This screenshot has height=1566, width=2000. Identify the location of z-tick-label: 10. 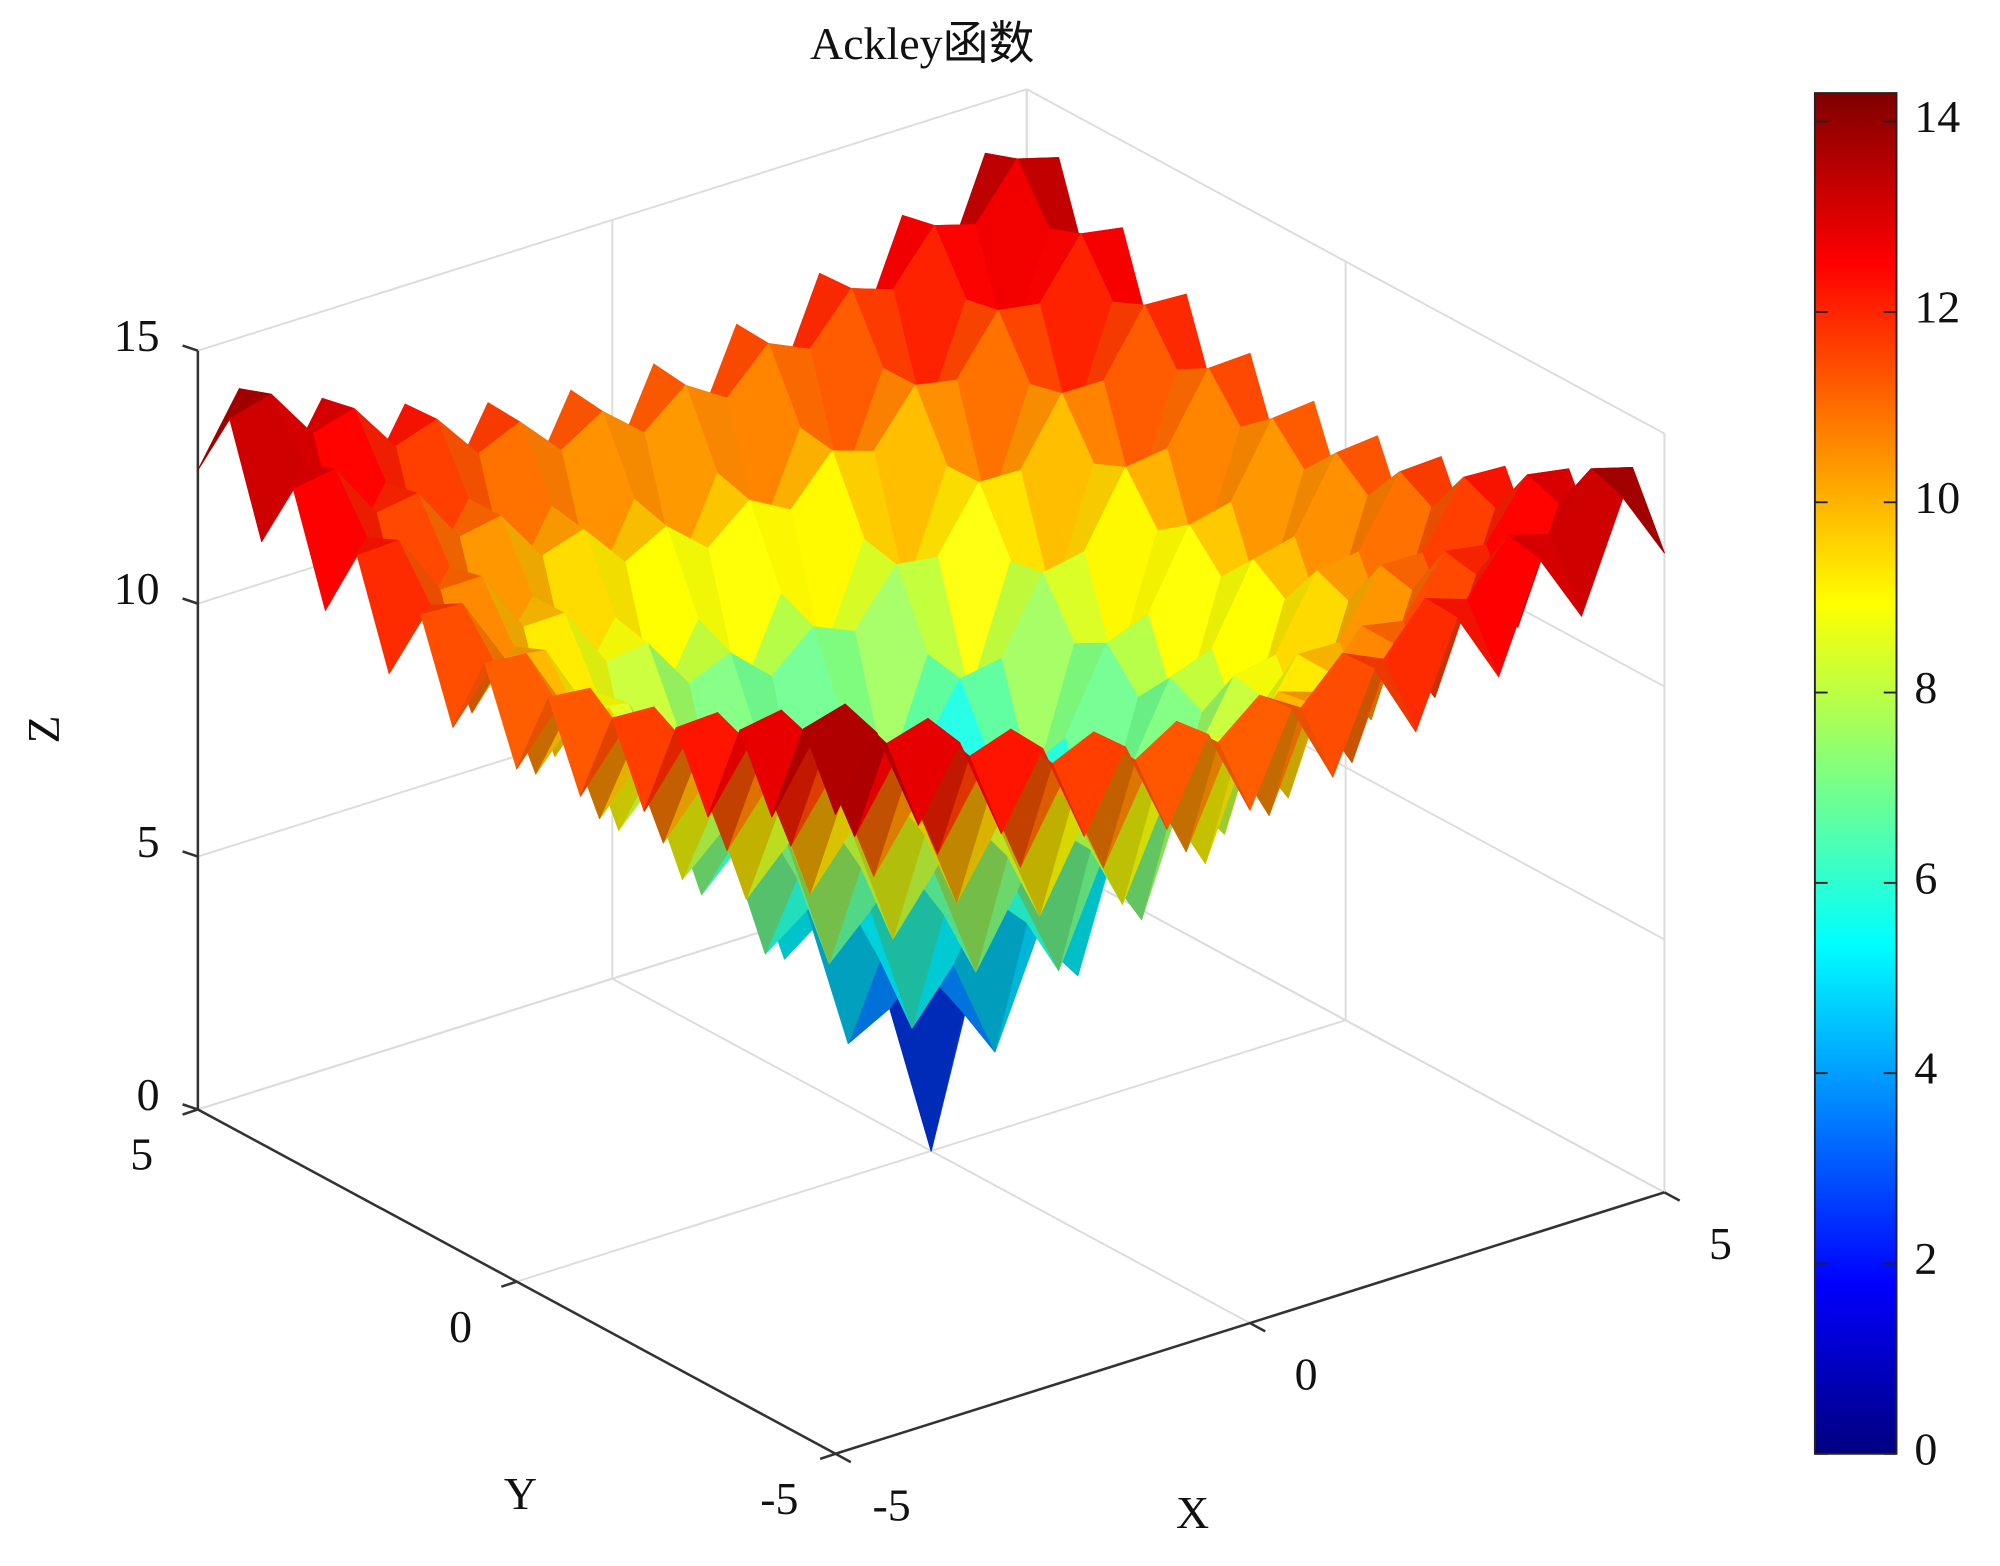
(137, 588).